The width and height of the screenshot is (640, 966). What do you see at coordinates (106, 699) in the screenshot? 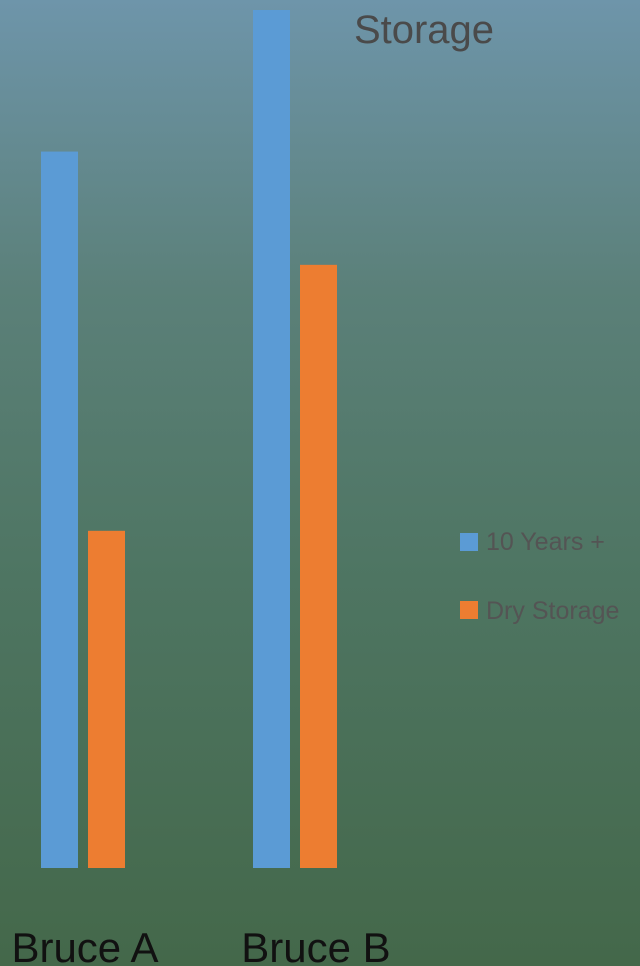
I see `bar-bruce-a-dry-storage` at bounding box center [106, 699].